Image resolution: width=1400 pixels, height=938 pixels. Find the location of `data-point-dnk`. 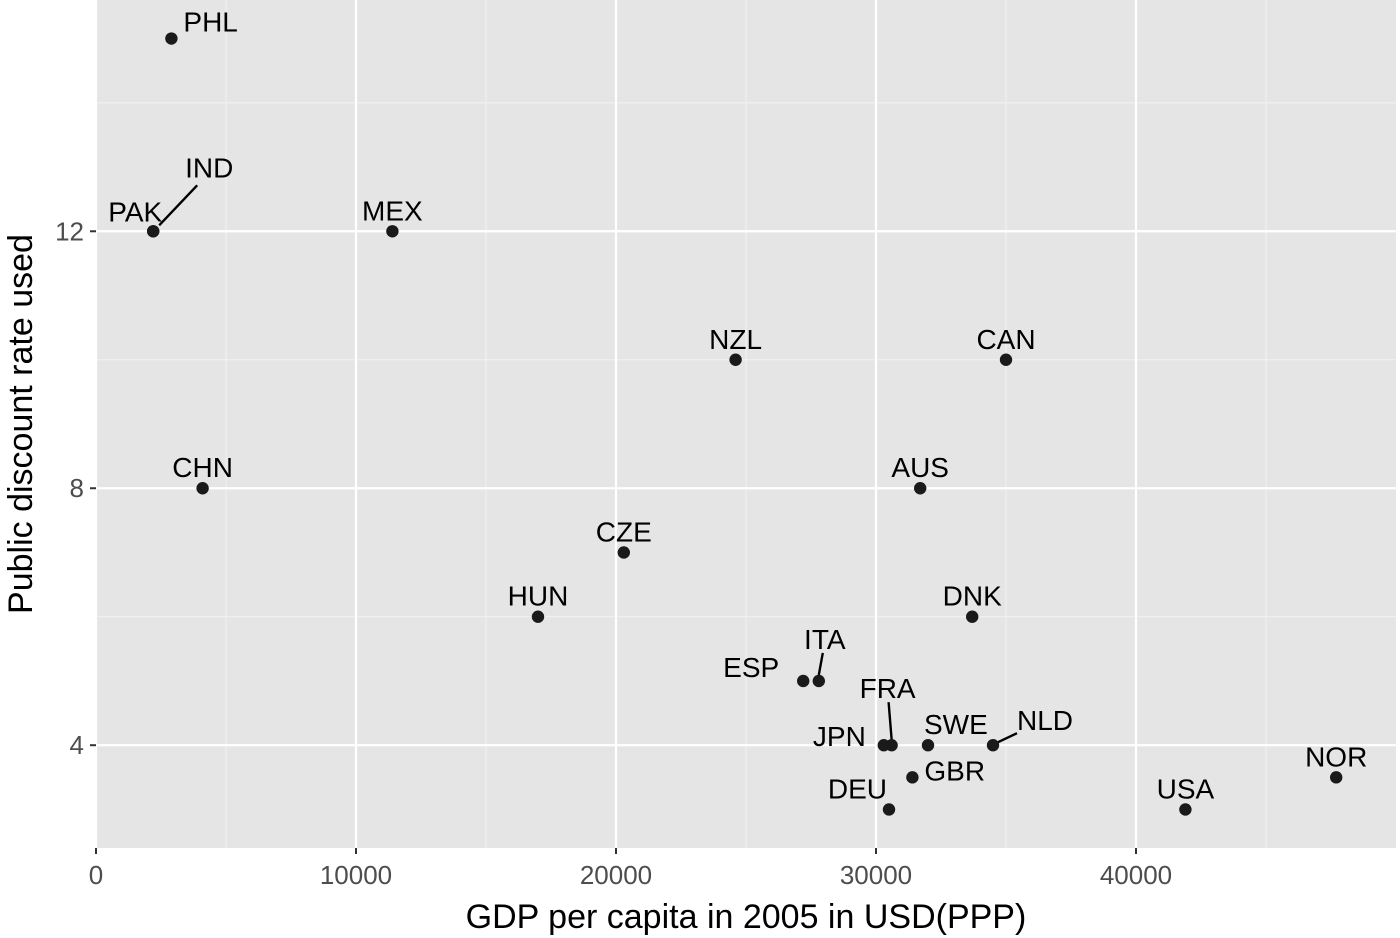

data-point-dnk is located at coordinates (972, 616).